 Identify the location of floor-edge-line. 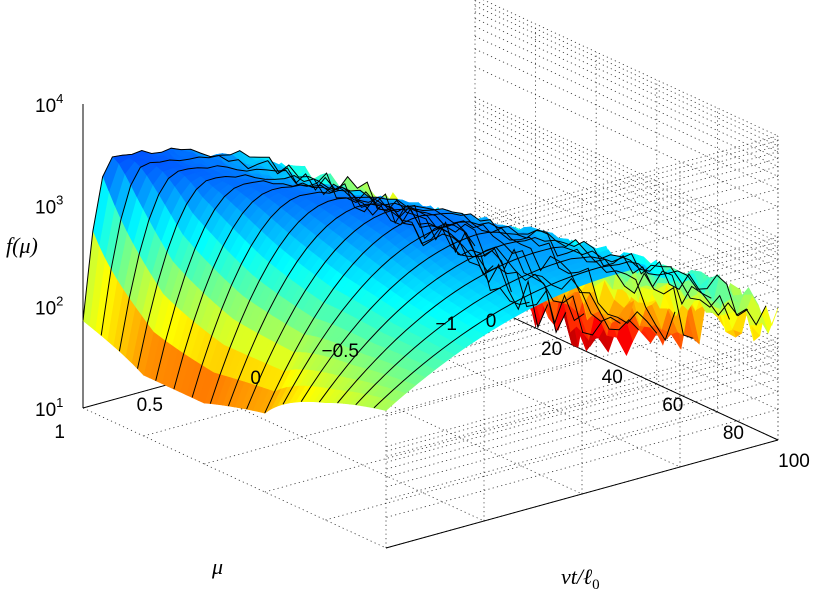
(582, 494).